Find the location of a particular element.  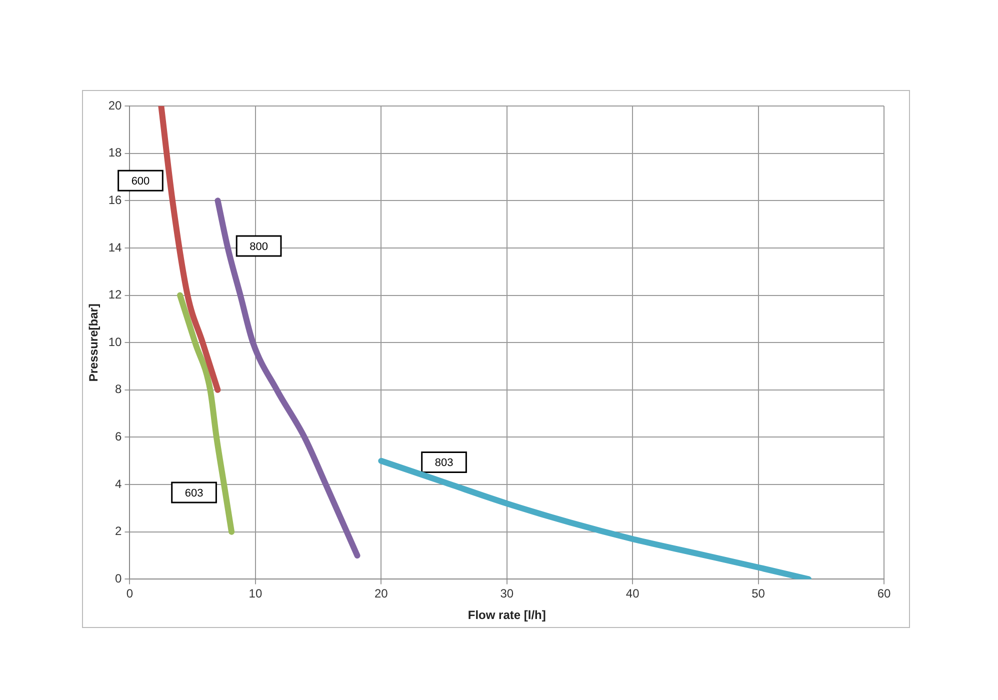

y-tick-label: 8 is located at coordinates (118, 389).